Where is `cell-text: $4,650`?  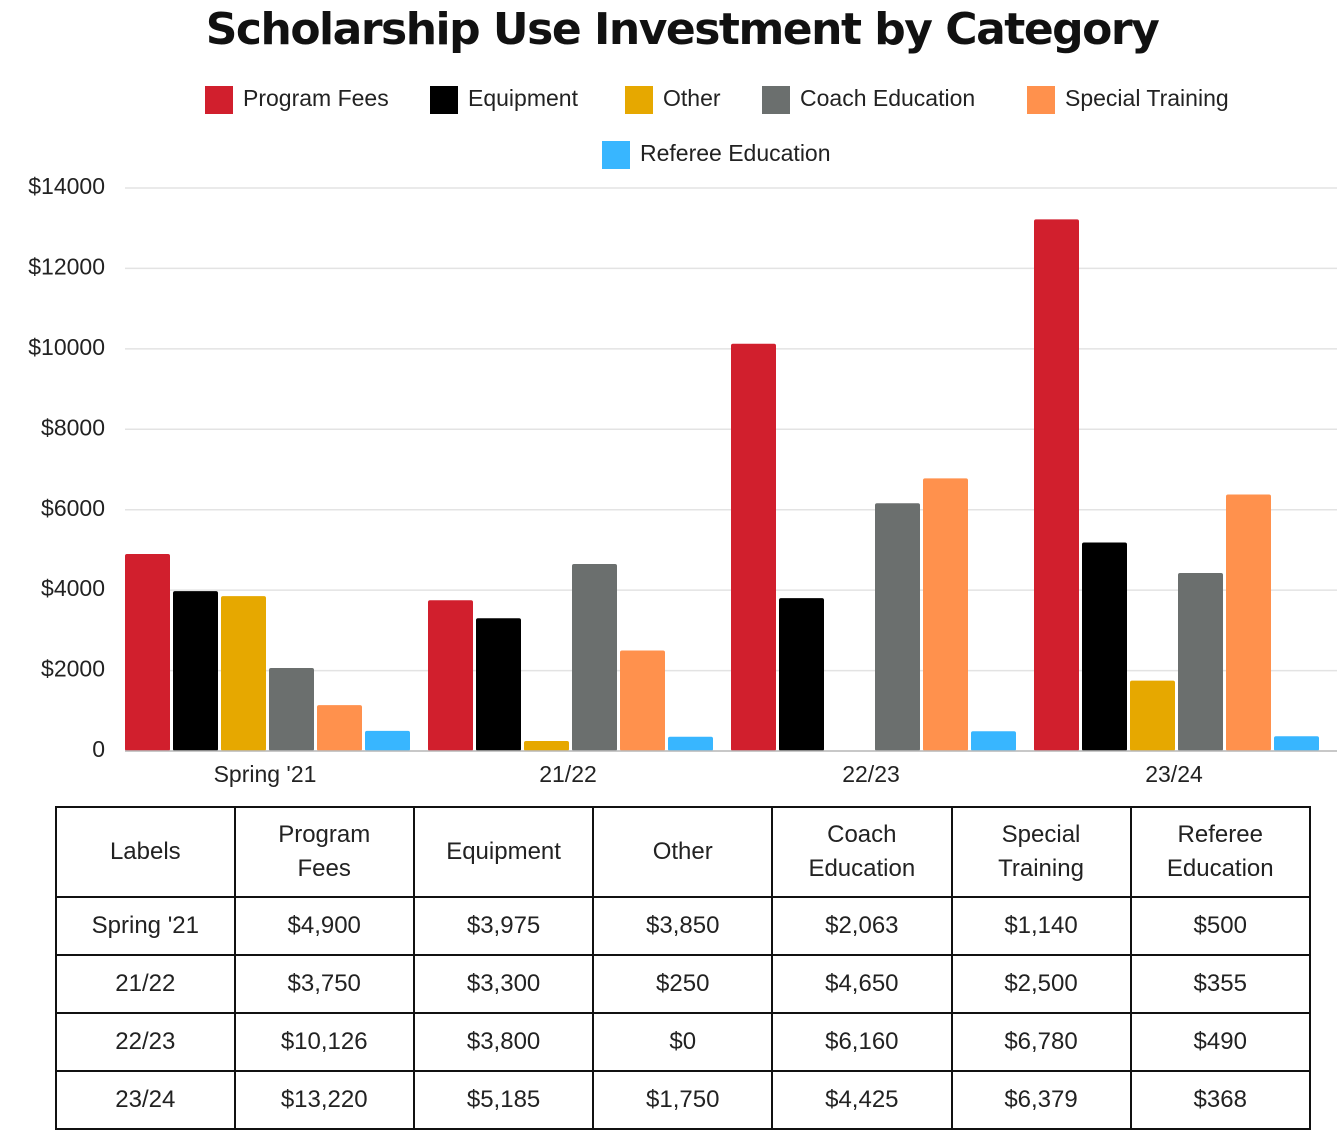 cell-text: $4,650 is located at coordinates (862, 983).